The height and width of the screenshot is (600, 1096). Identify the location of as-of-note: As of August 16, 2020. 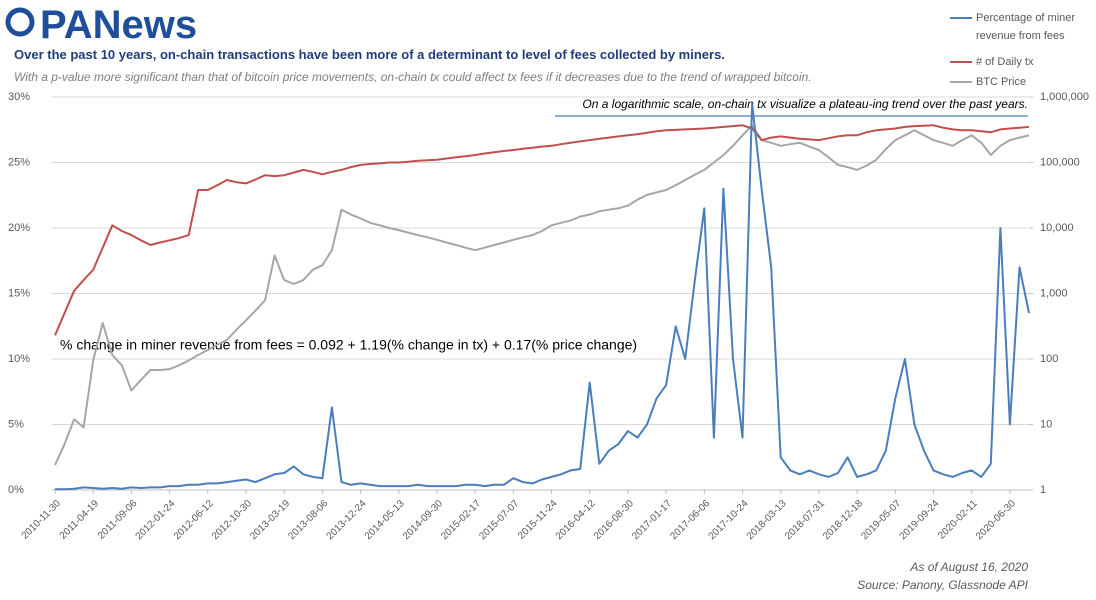
(968, 567).